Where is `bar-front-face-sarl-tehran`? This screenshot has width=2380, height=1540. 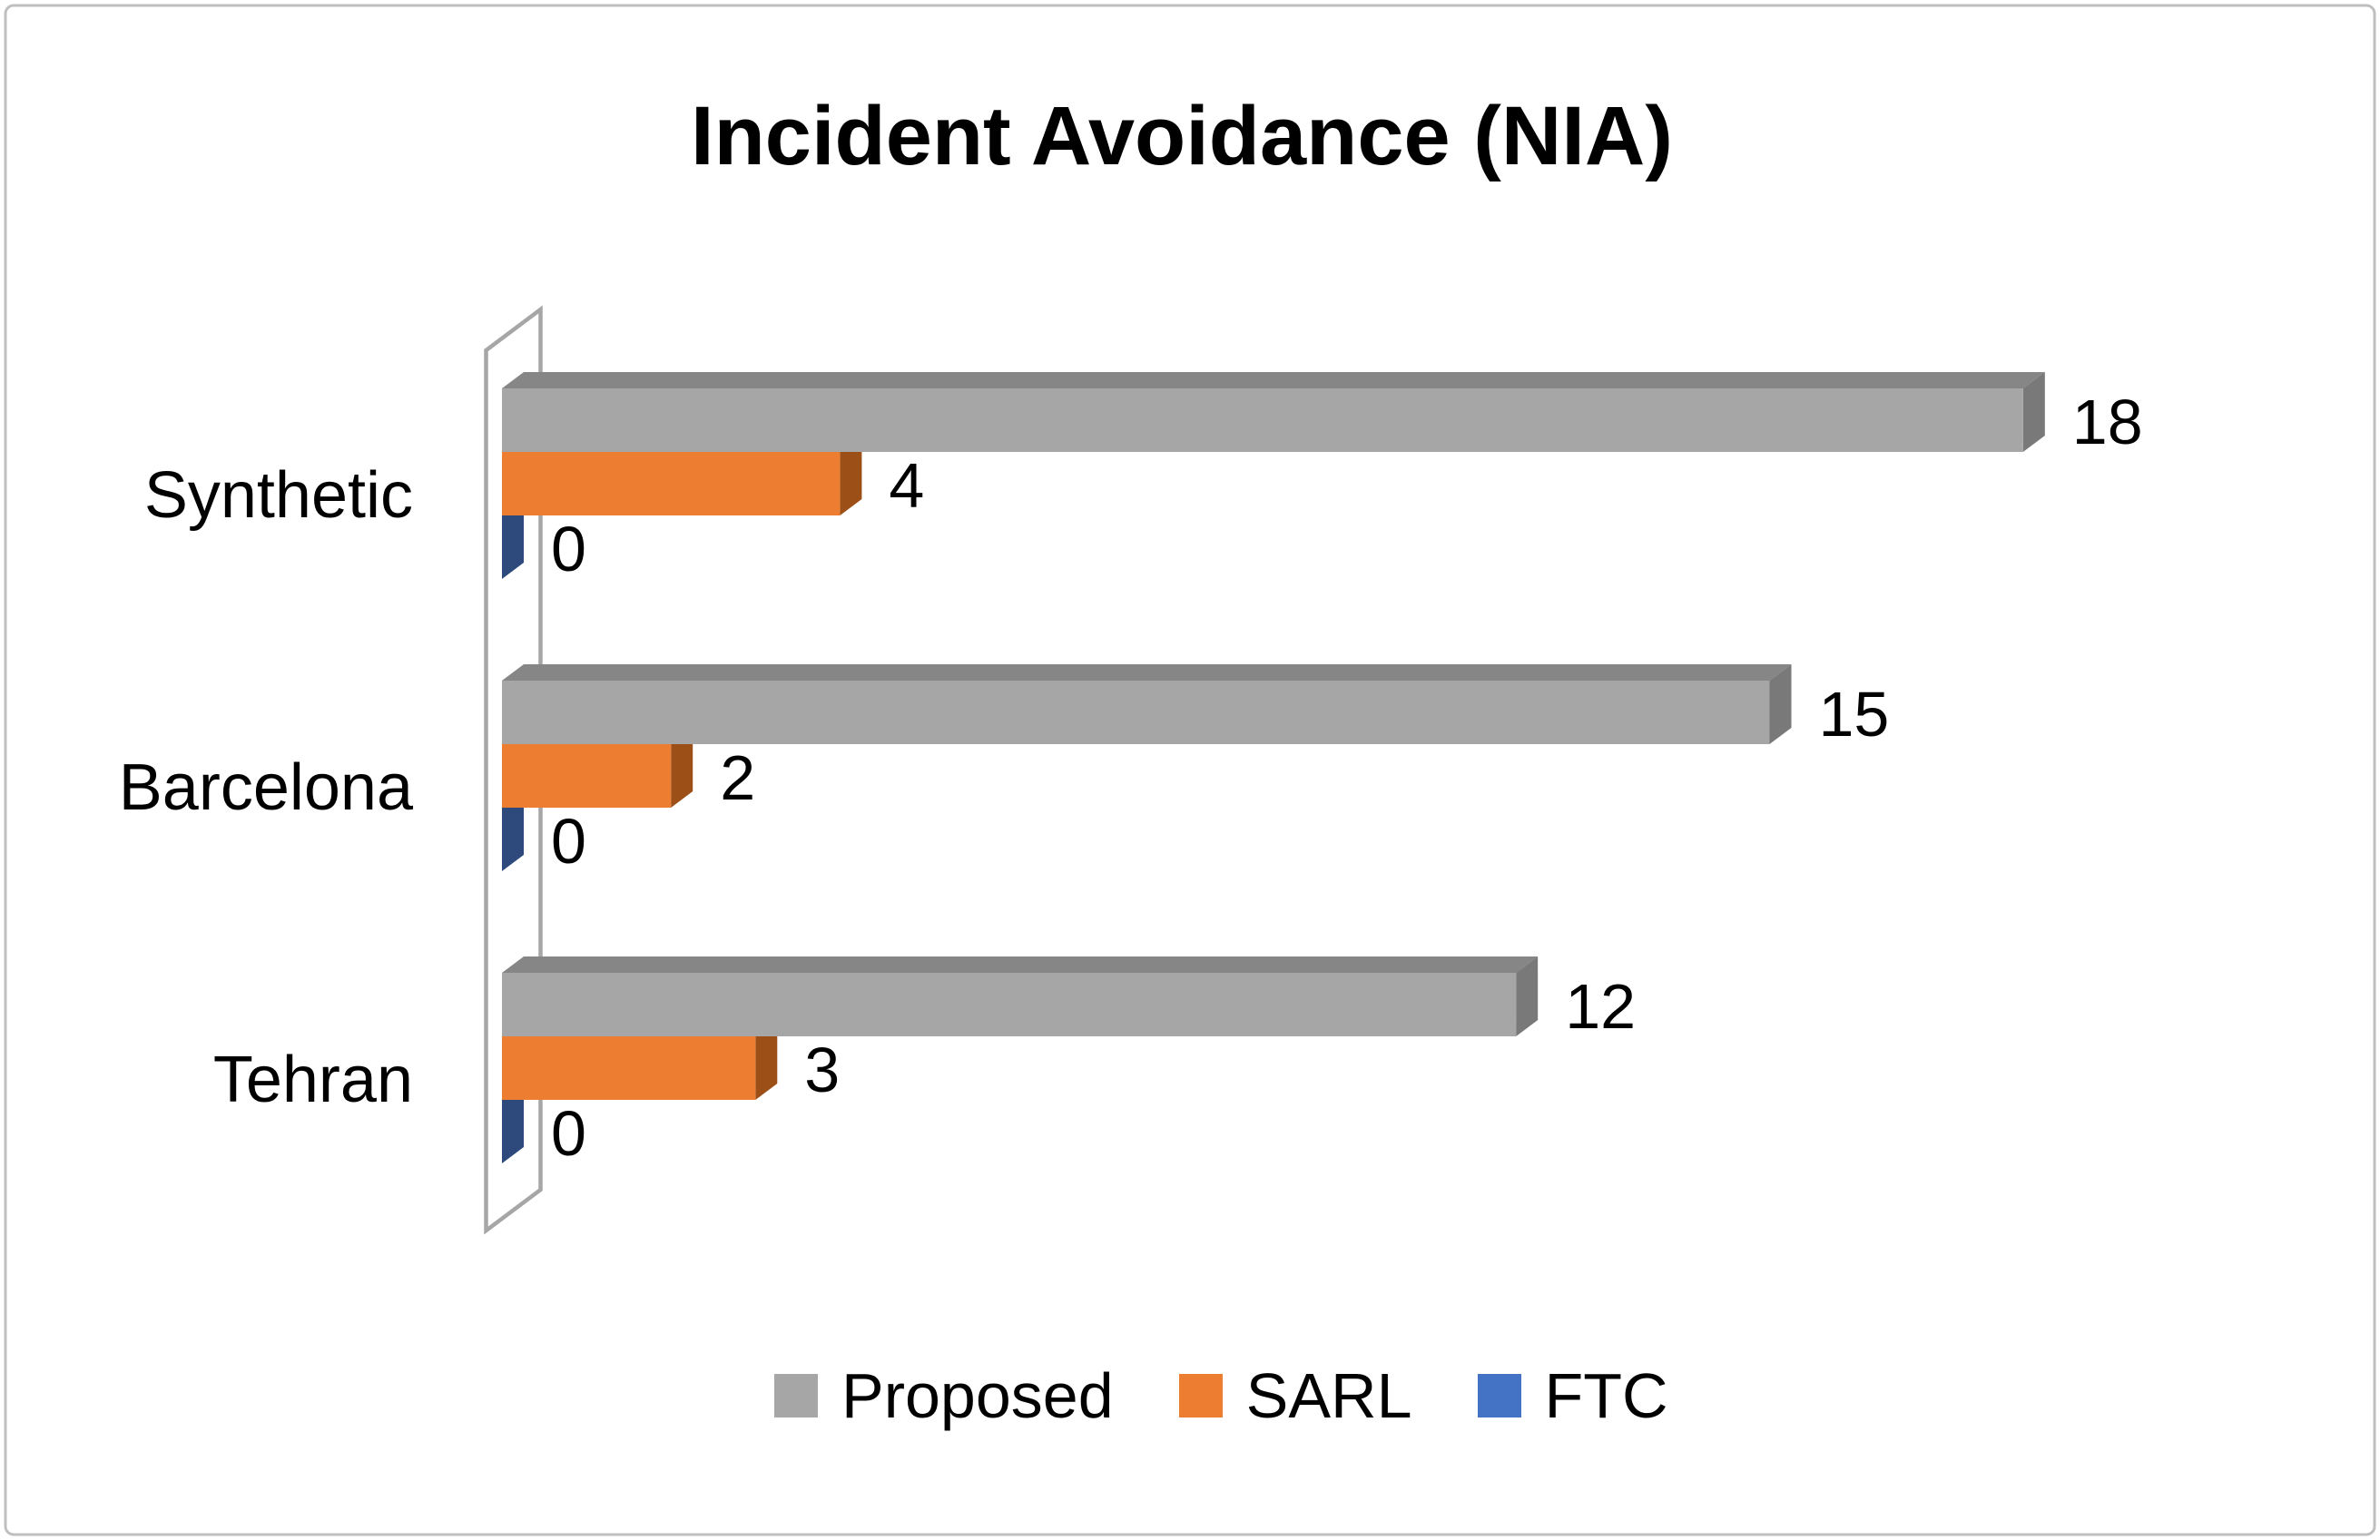 bar-front-face-sarl-tehran is located at coordinates (629, 1068).